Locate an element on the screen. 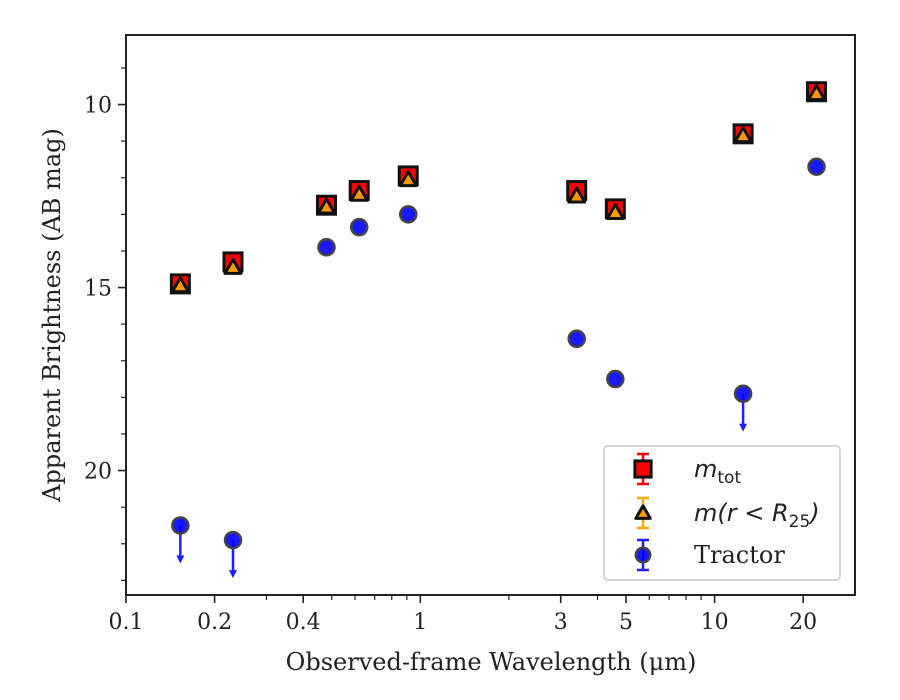  legend-label-0: mtot is located at coordinates (717, 471).